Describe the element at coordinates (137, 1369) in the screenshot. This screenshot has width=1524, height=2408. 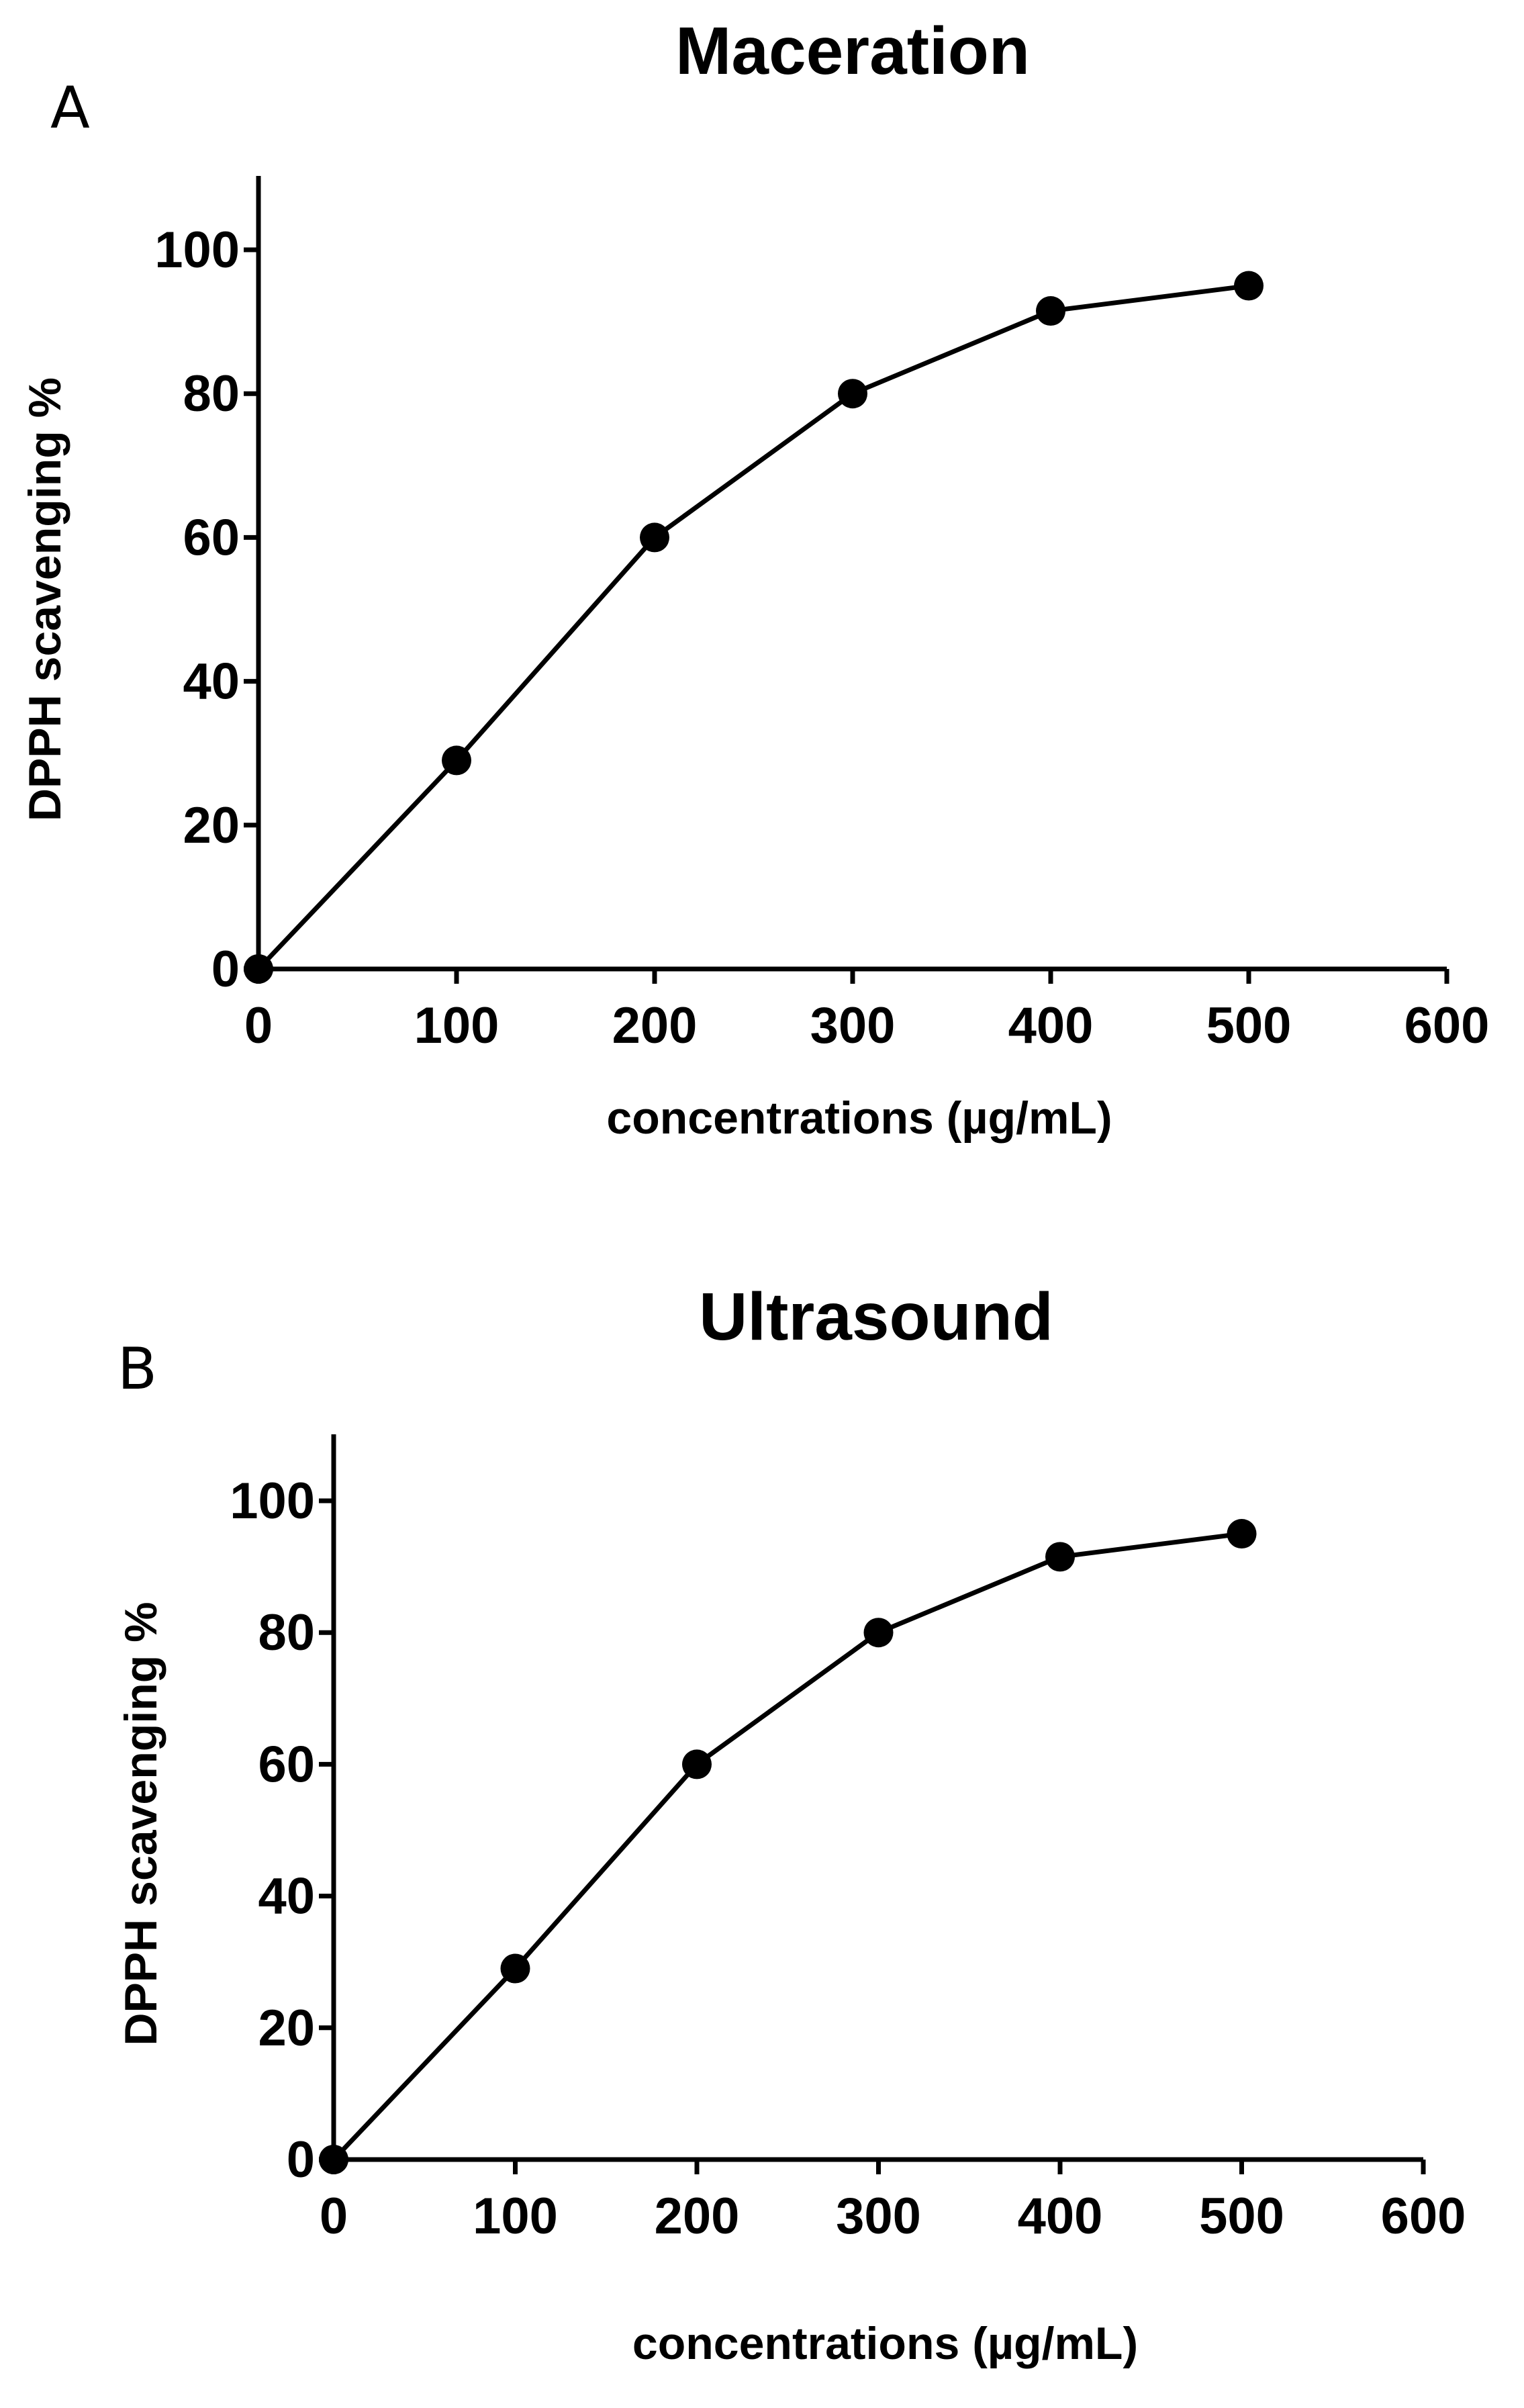
I see `panel-letter: B` at that location.